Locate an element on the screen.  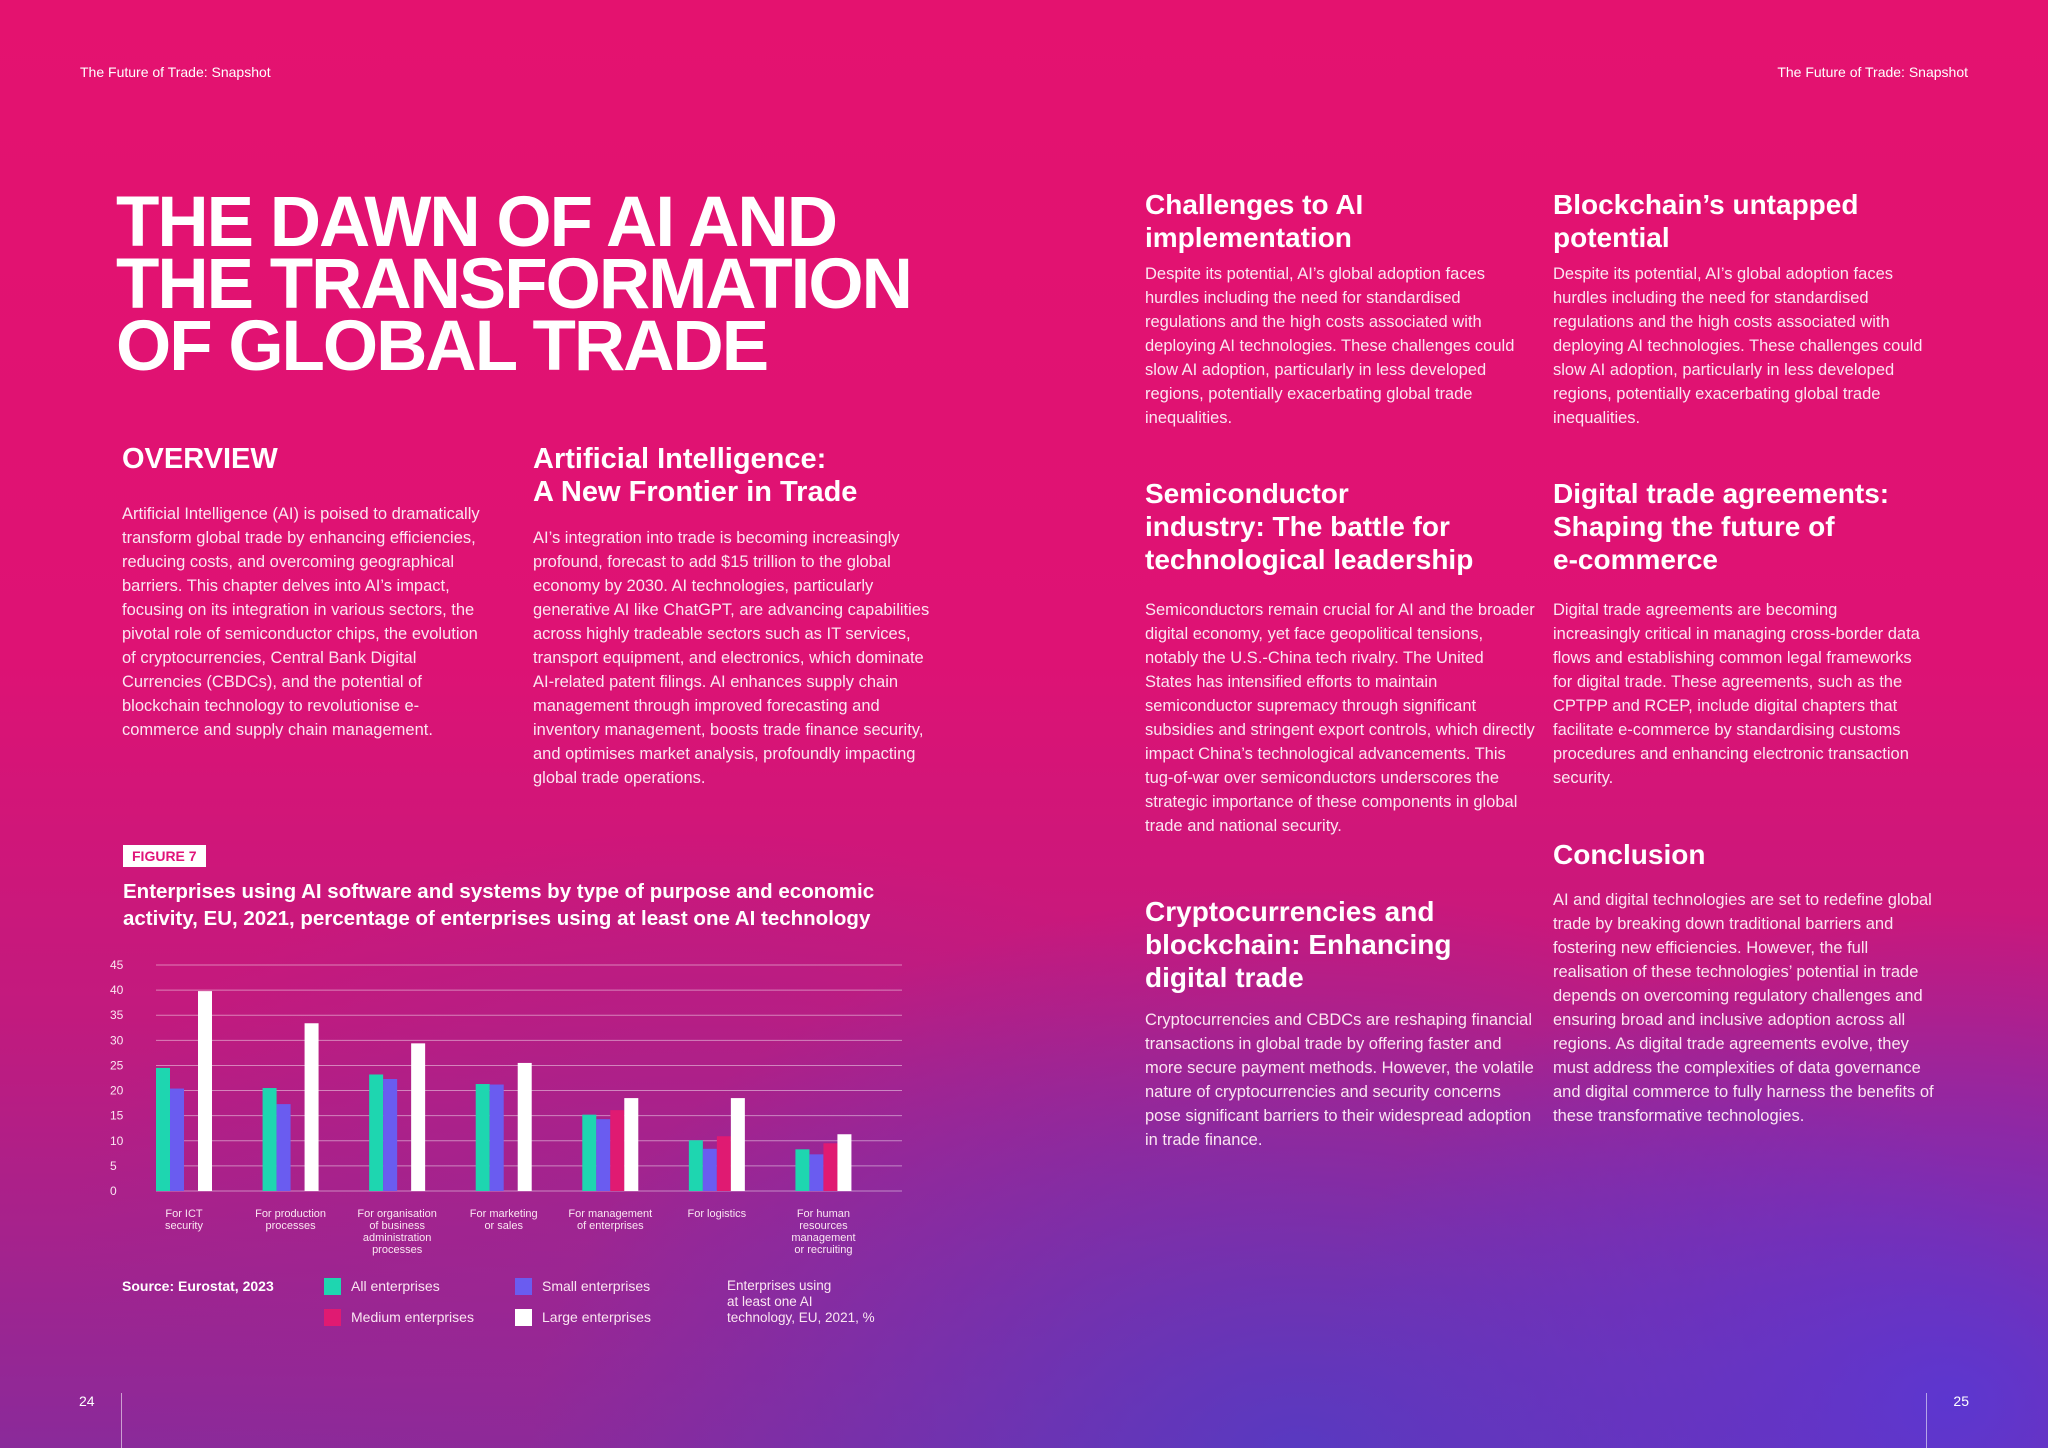
x-tick-label: For management is located at coordinates (610, 1214).